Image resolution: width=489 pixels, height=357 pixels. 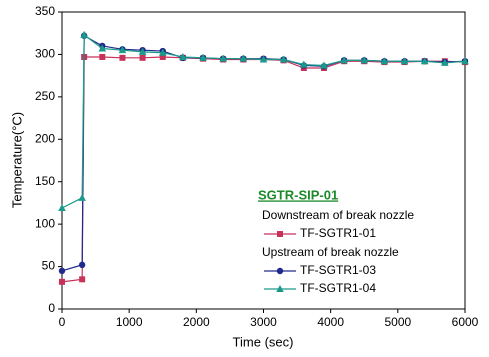 What do you see at coordinates (45, 223) in the screenshot?
I see `y-tick-label: 100` at bounding box center [45, 223].